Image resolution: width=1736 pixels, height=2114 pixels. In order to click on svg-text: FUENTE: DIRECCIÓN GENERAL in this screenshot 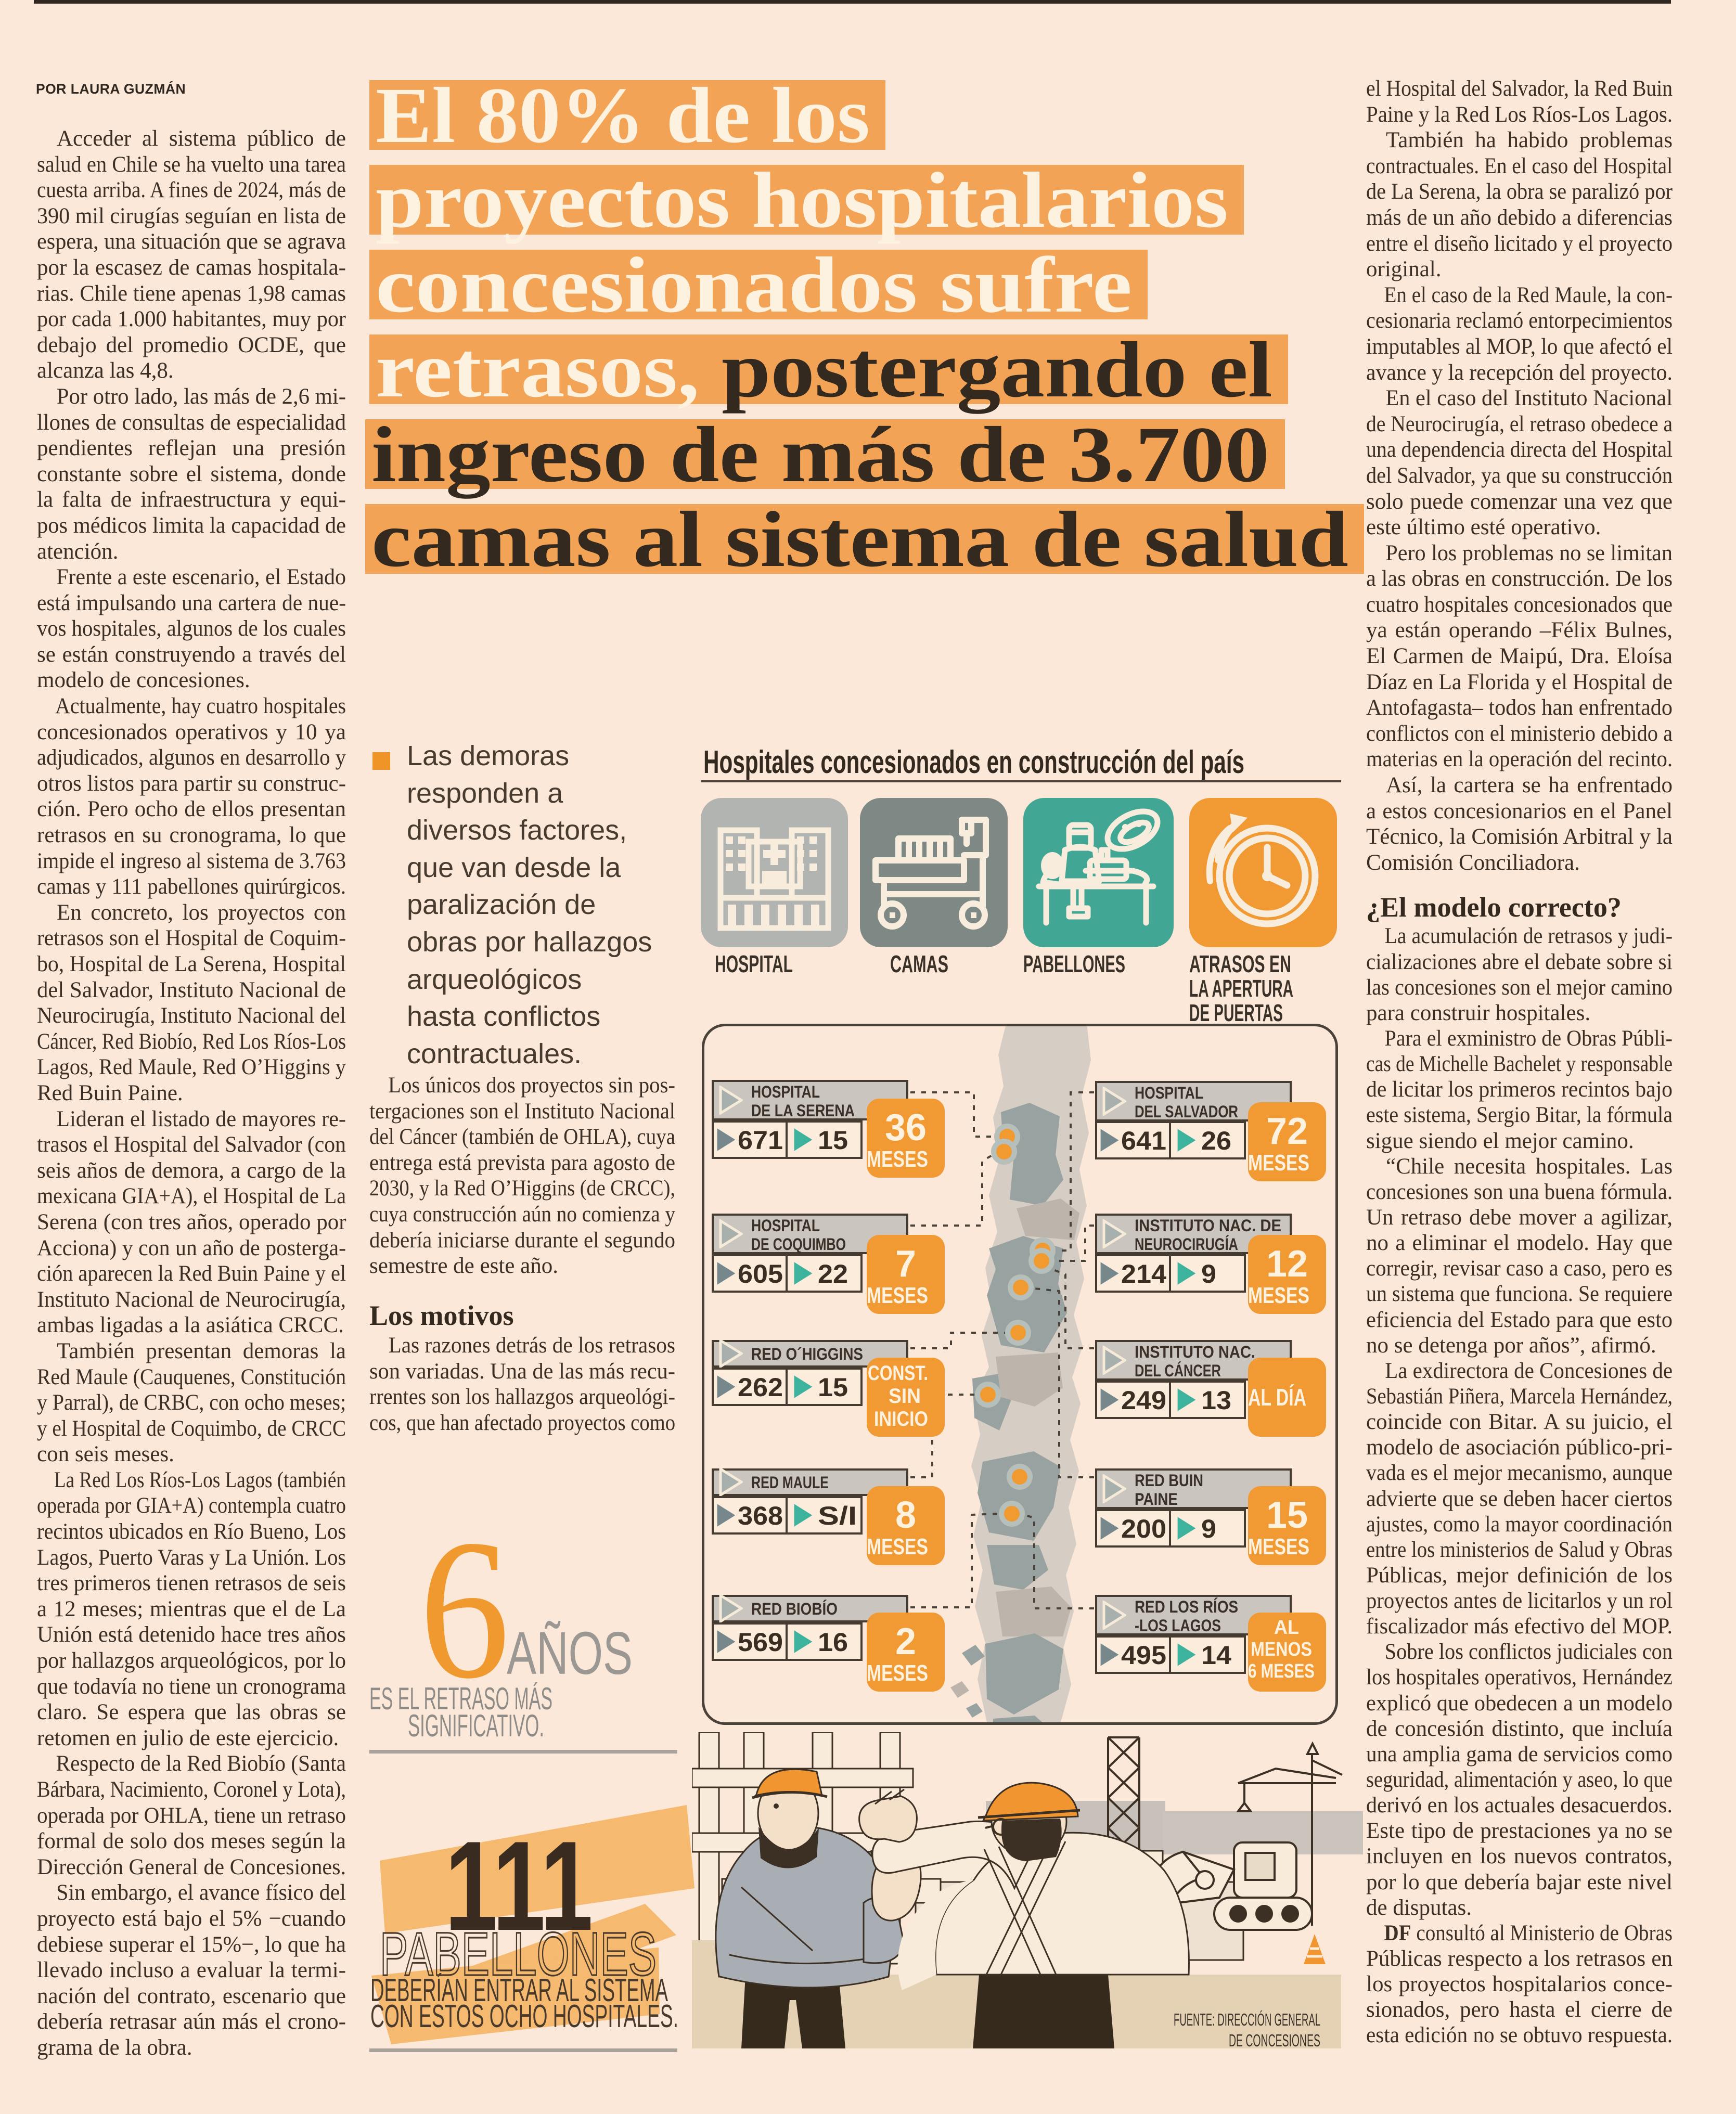, I will do `click(1247, 2019)`.